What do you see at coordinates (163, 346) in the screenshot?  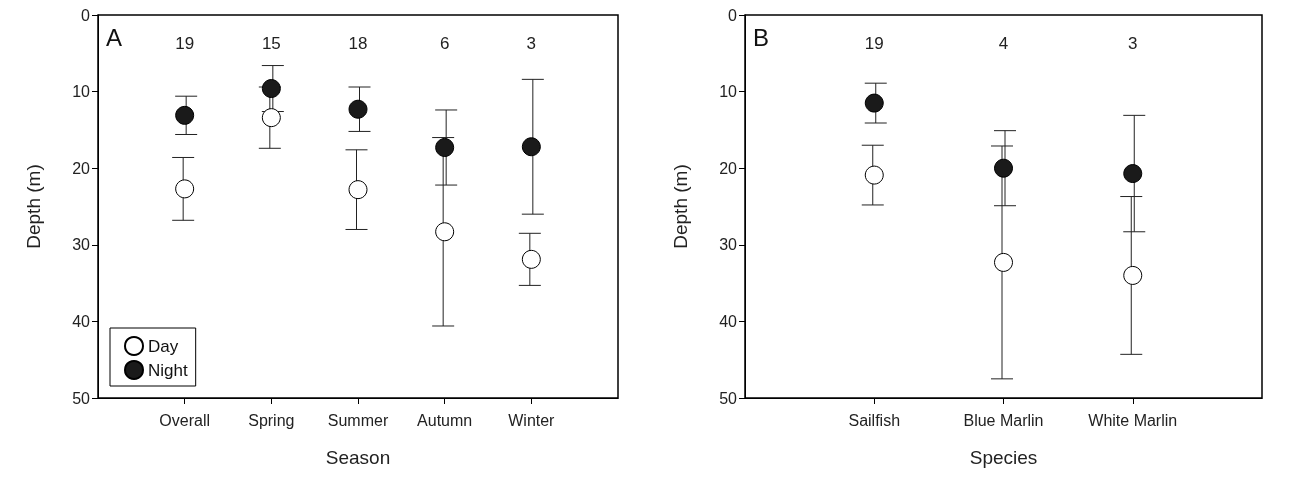 I see `legend-label: Day` at bounding box center [163, 346].